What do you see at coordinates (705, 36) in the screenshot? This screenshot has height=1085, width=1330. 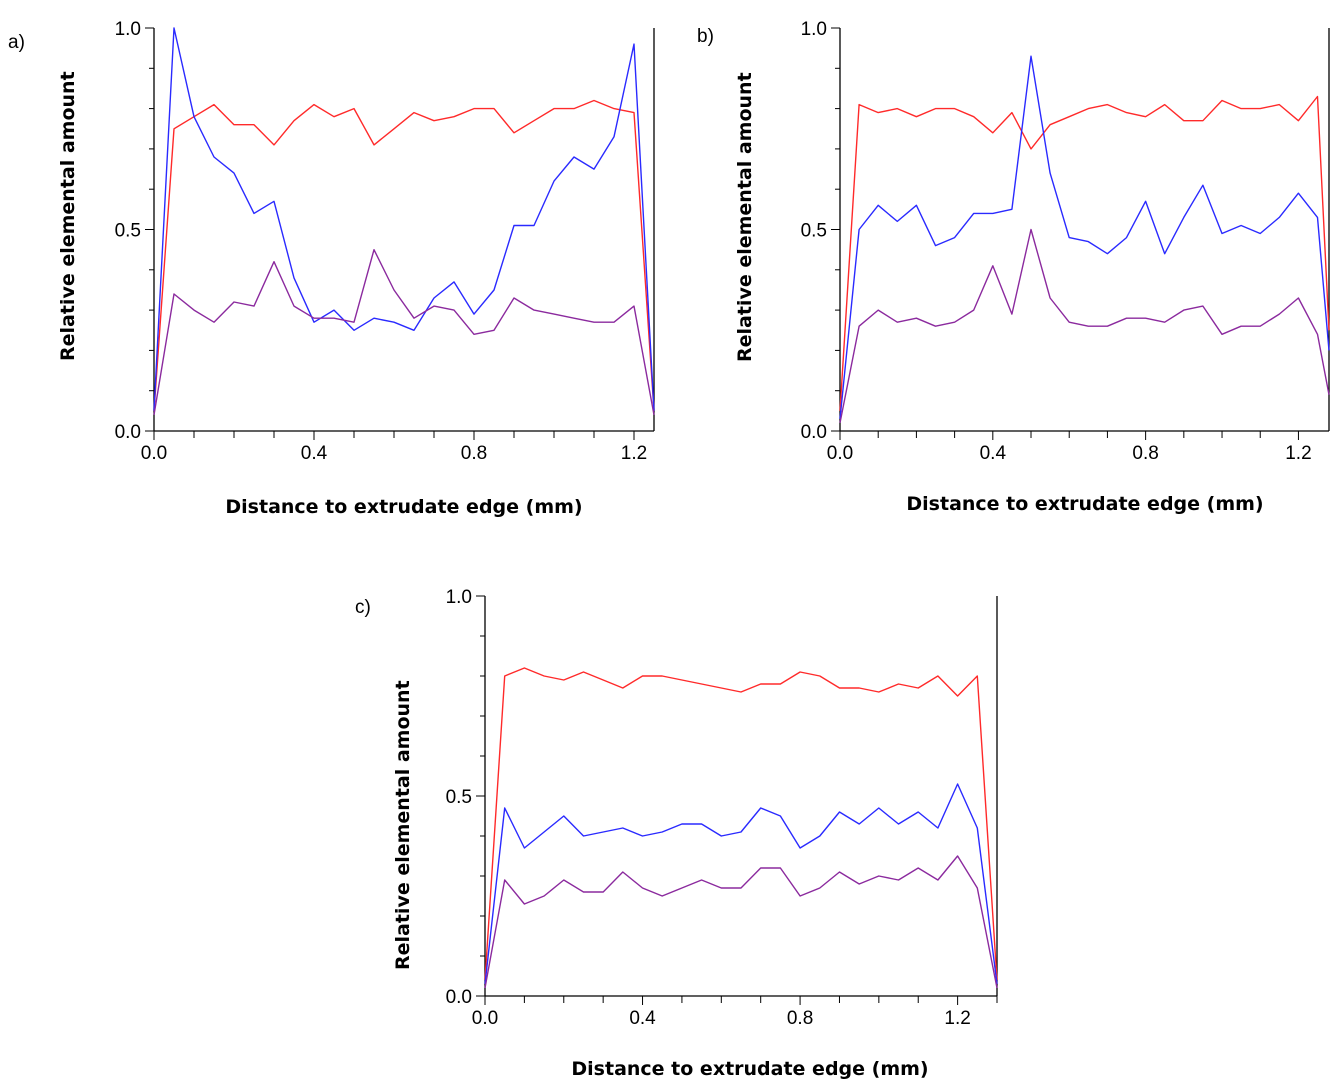 I see `panel-label-b: b)` at bounding box center [705, 36].